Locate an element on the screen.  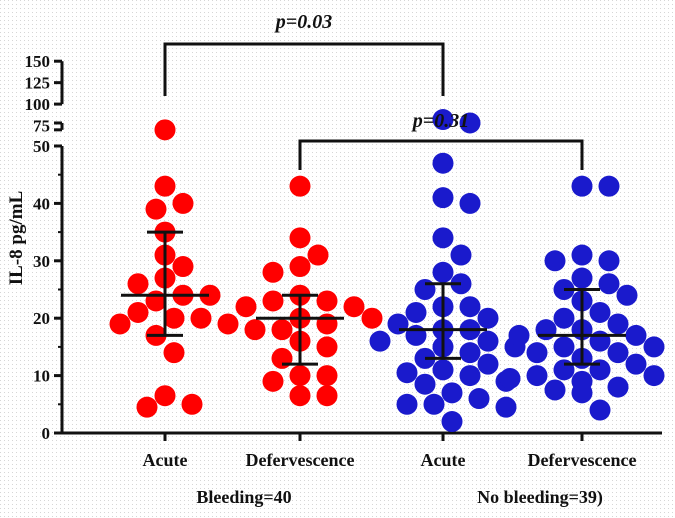
y-tick-label: 40 is located at coordinates (41, 203).